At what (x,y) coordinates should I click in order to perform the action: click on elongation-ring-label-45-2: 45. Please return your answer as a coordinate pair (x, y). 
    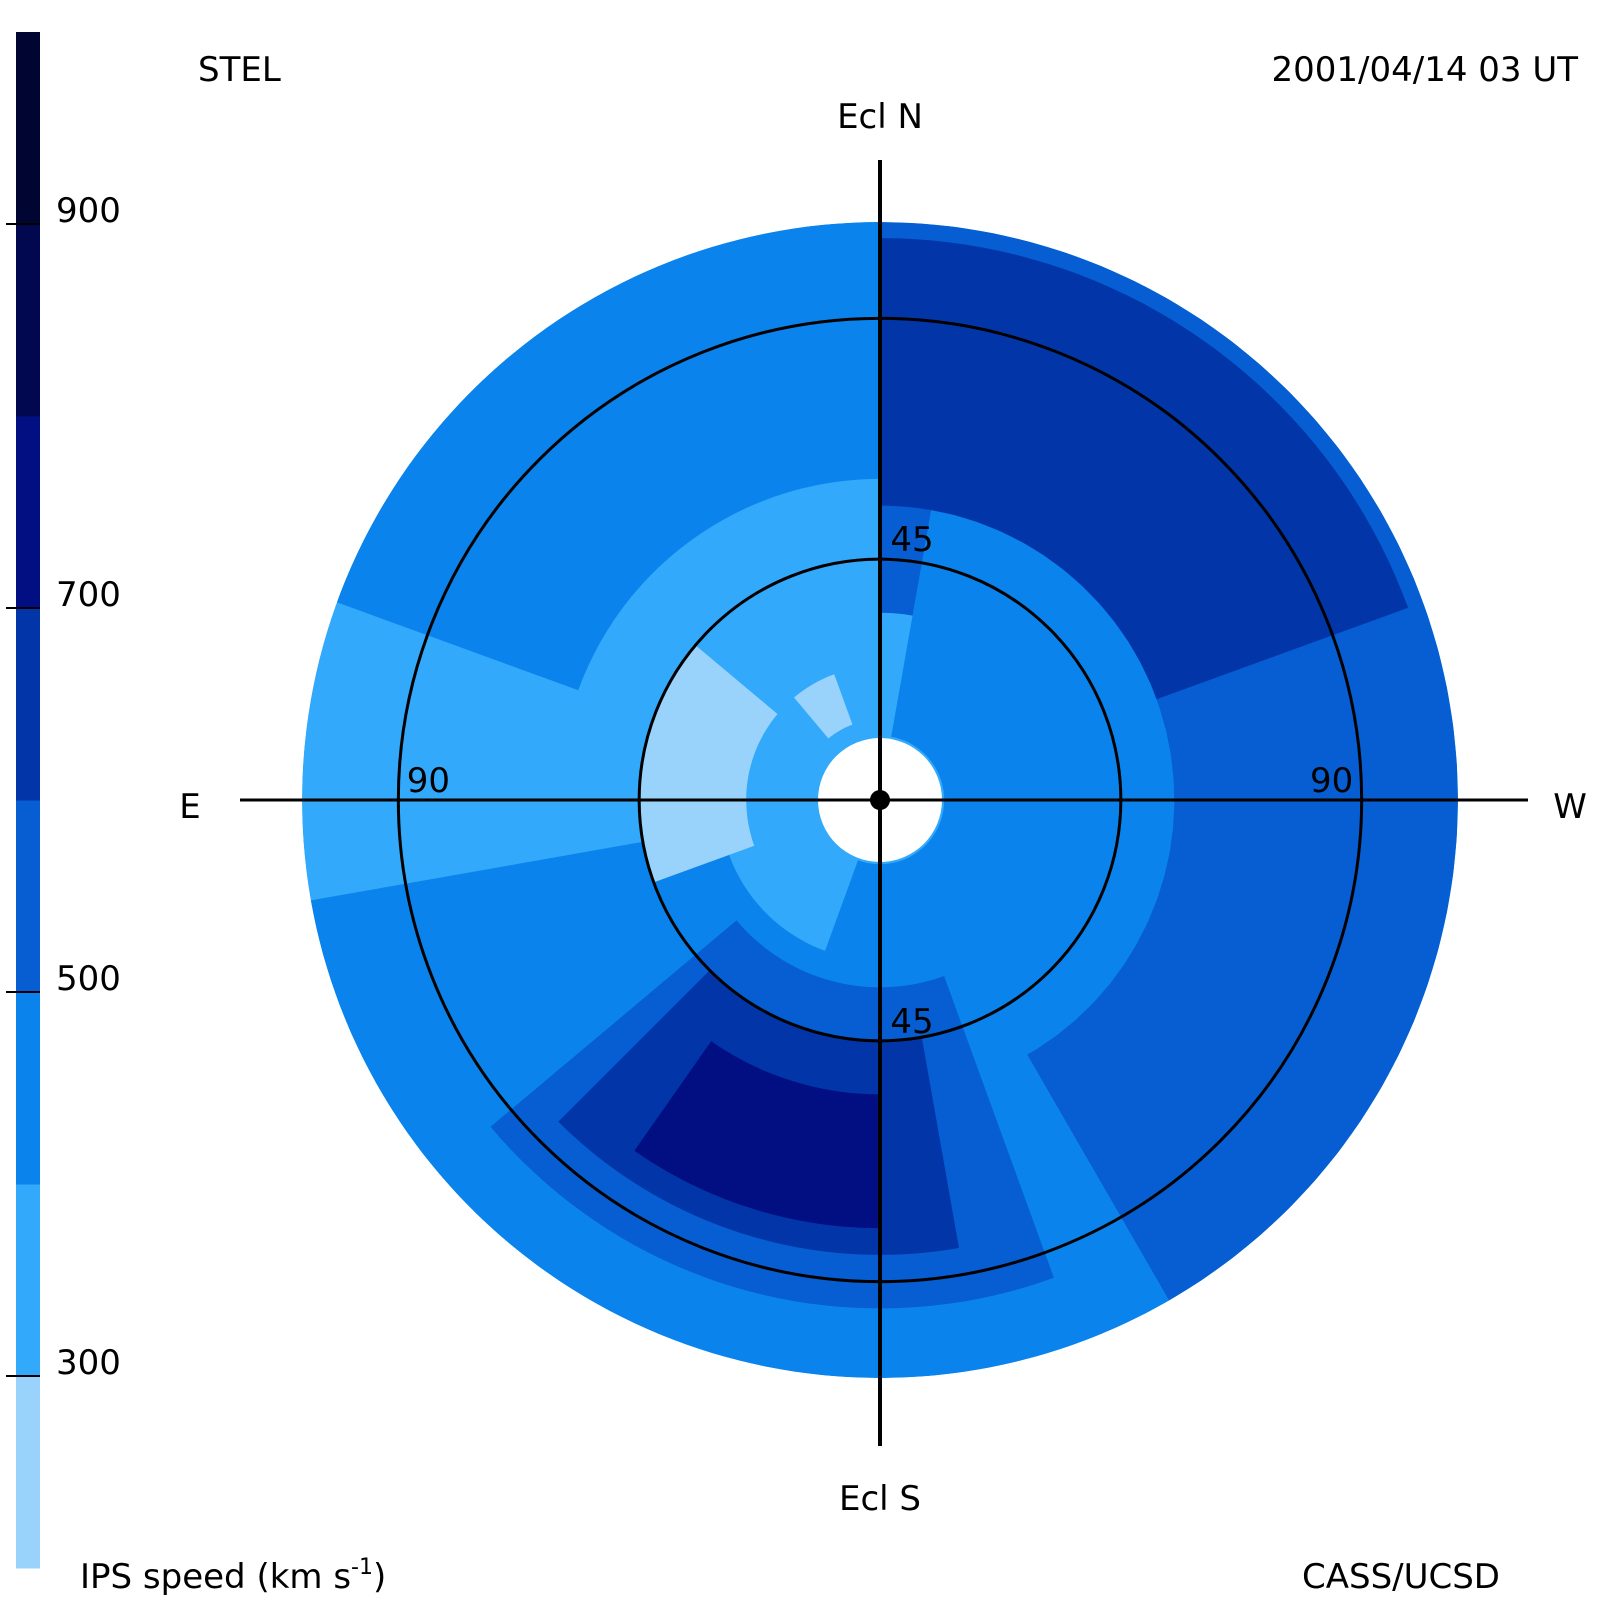
    Looking at the image, I should click on (911, 1022).